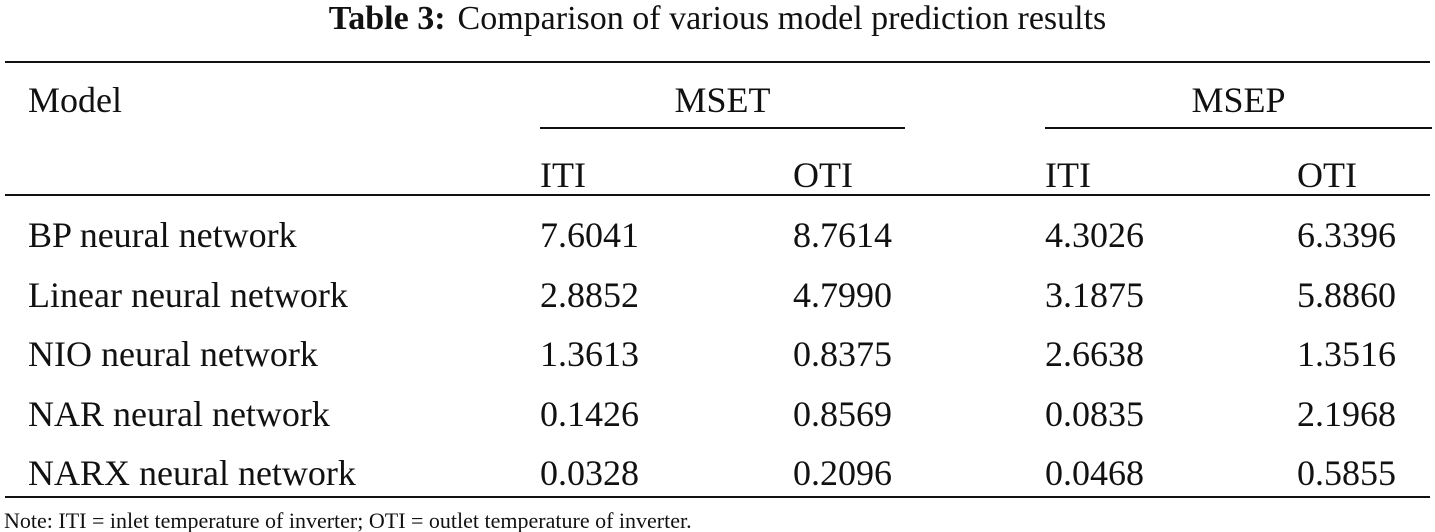  I want to click on top-rule, so click(717, 62).